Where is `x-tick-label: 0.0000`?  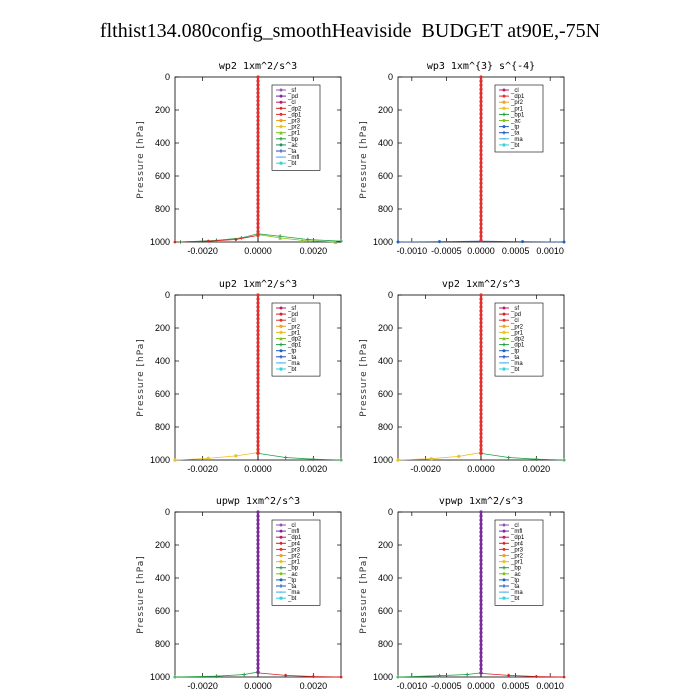 x-tick-label: 0.0000 is located at coordinates (481, 469).